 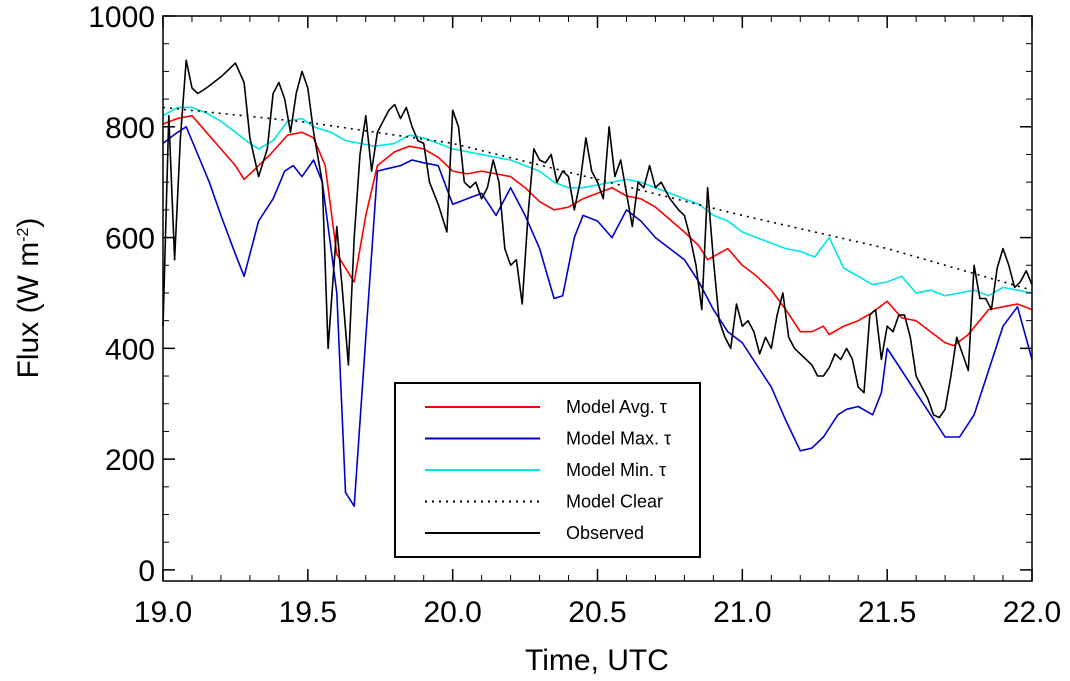 I want to click on y-tick-label: 0, so click(x=146, y=571).